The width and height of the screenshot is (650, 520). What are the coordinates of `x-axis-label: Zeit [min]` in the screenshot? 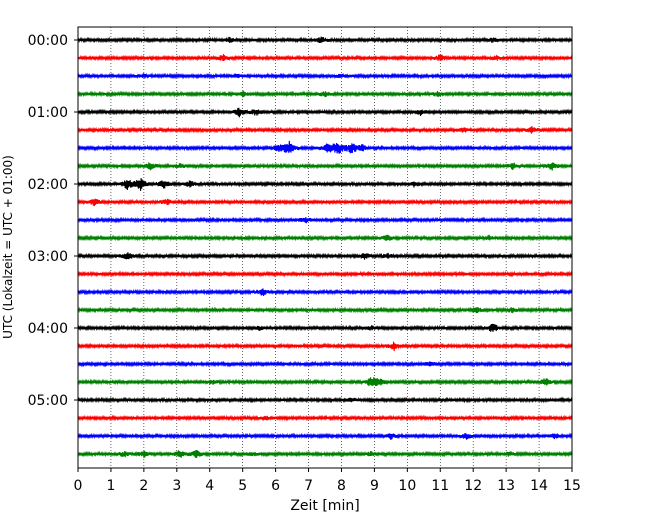 It's located at (324, 506).